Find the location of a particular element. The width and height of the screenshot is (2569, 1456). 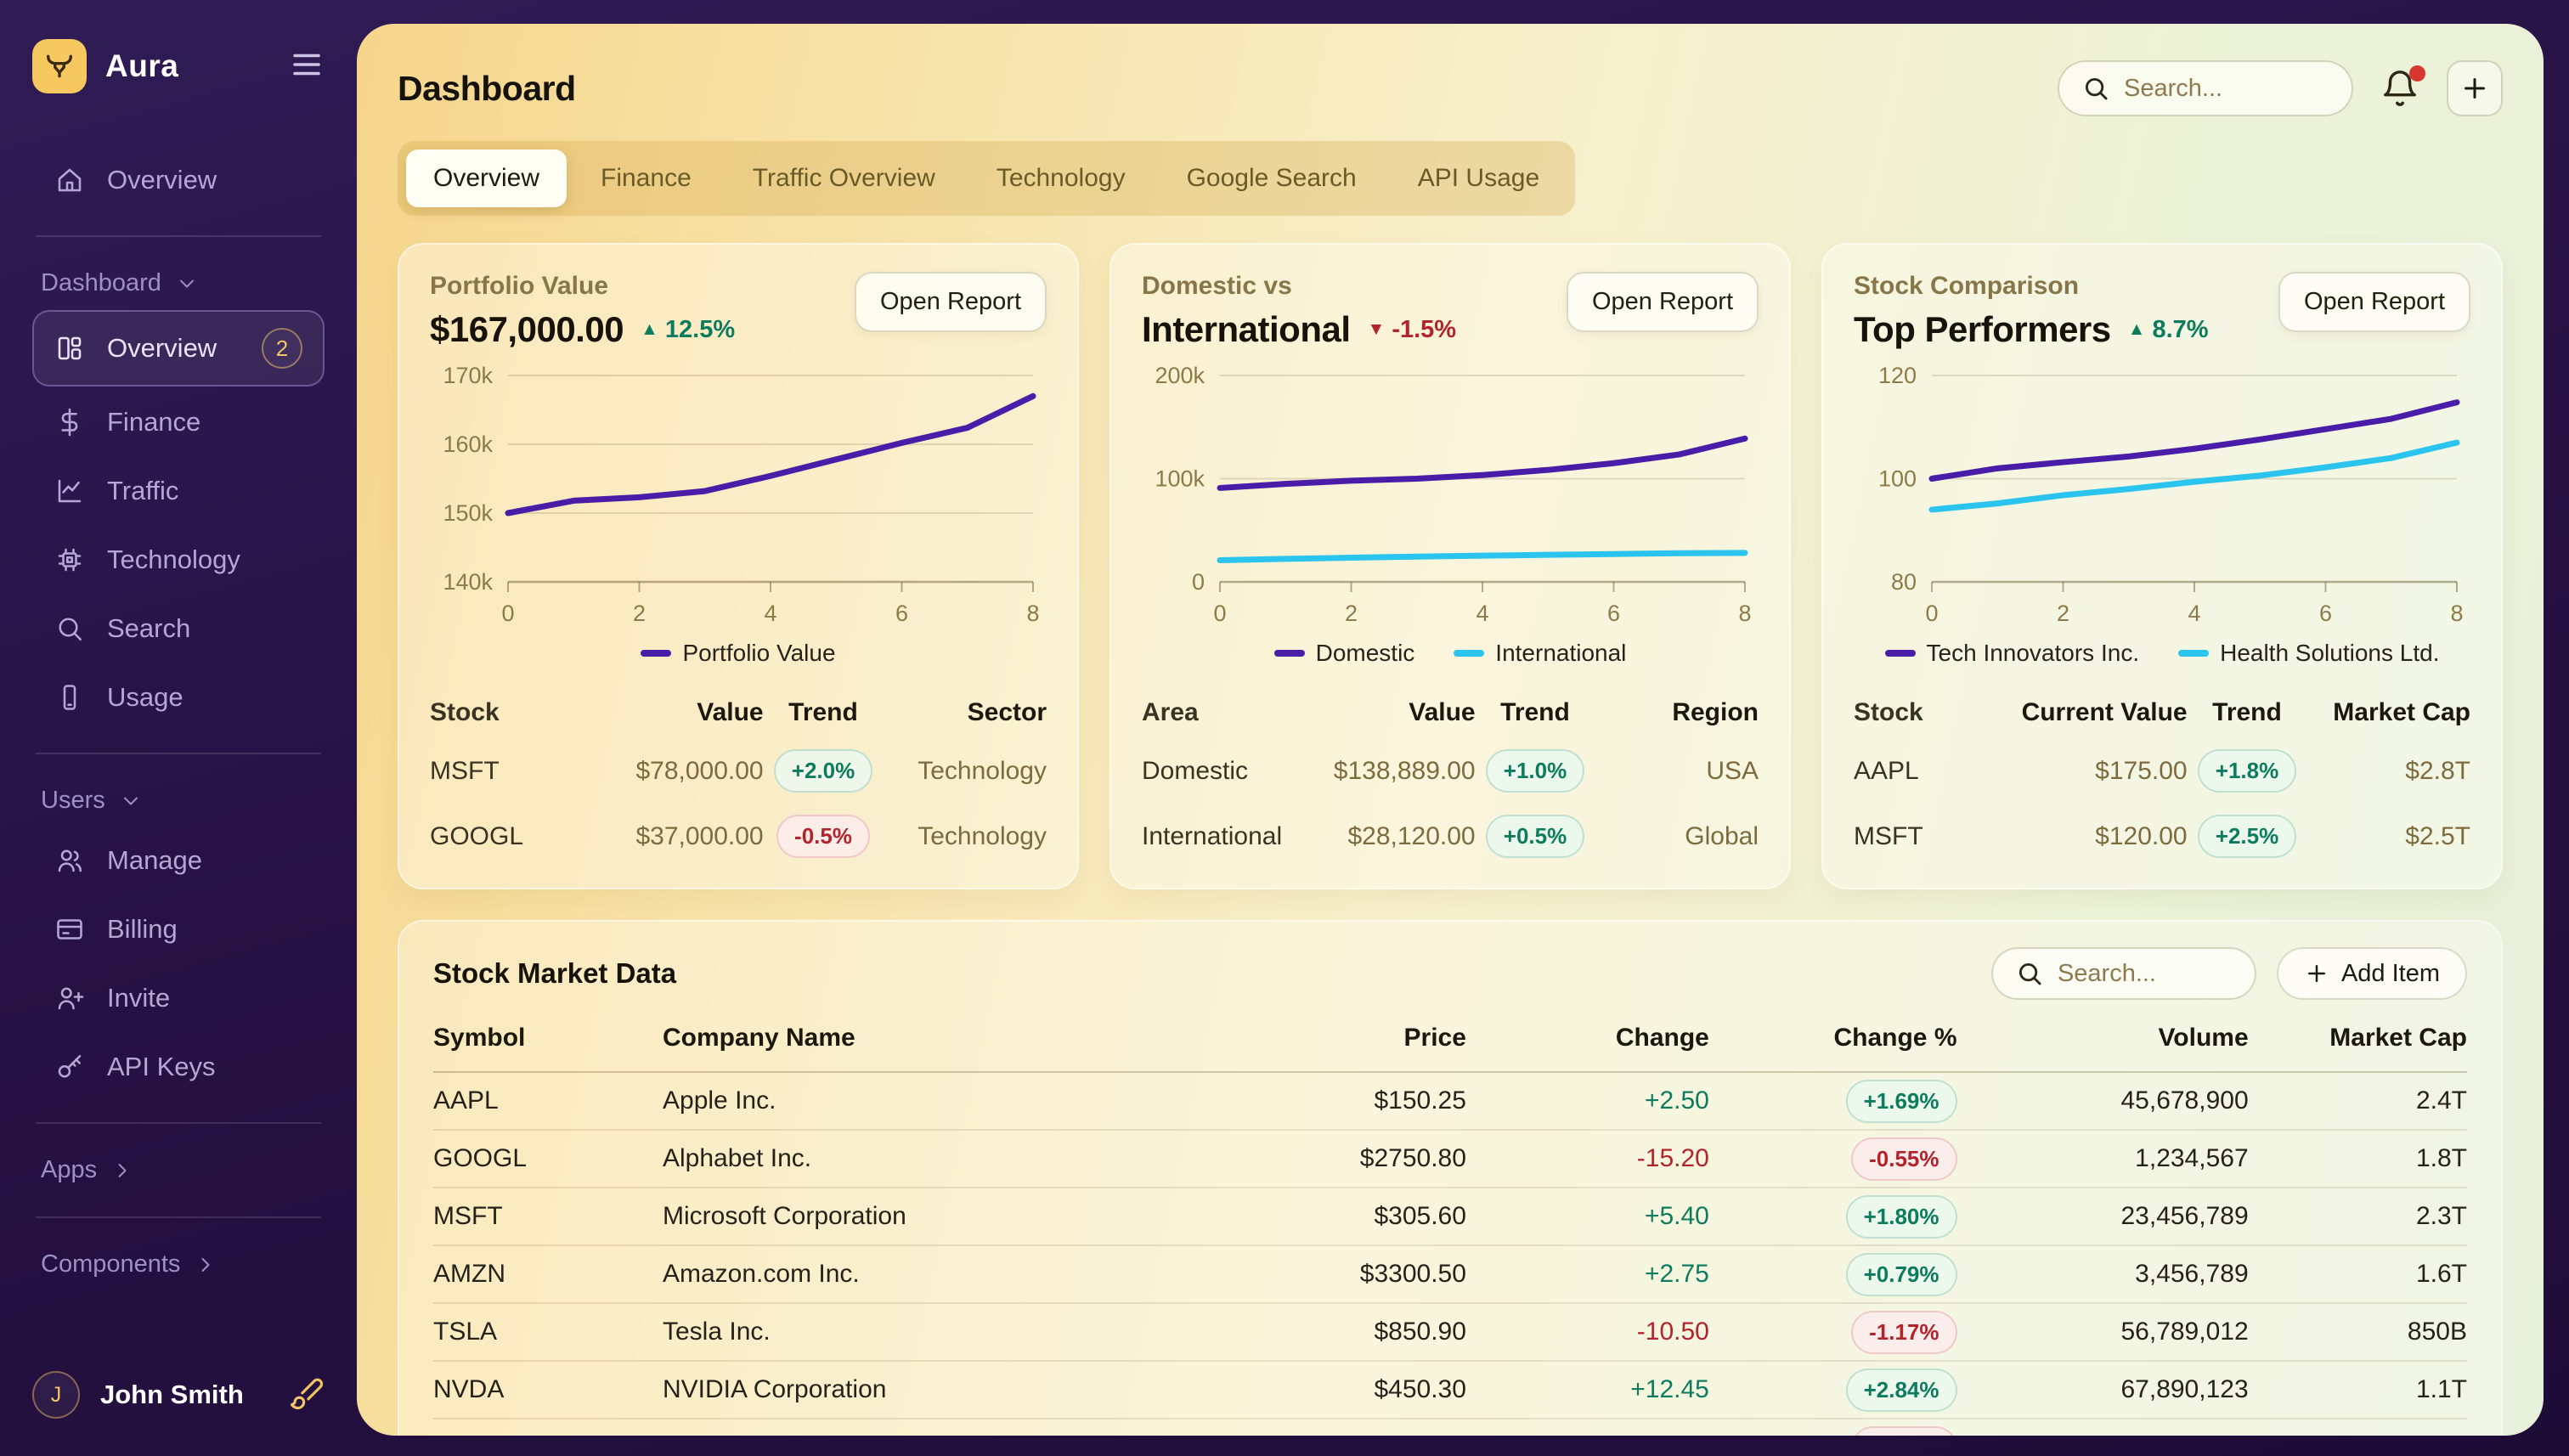

cell-change-pct: -0.55% is located at coordinates (1833, 1159).